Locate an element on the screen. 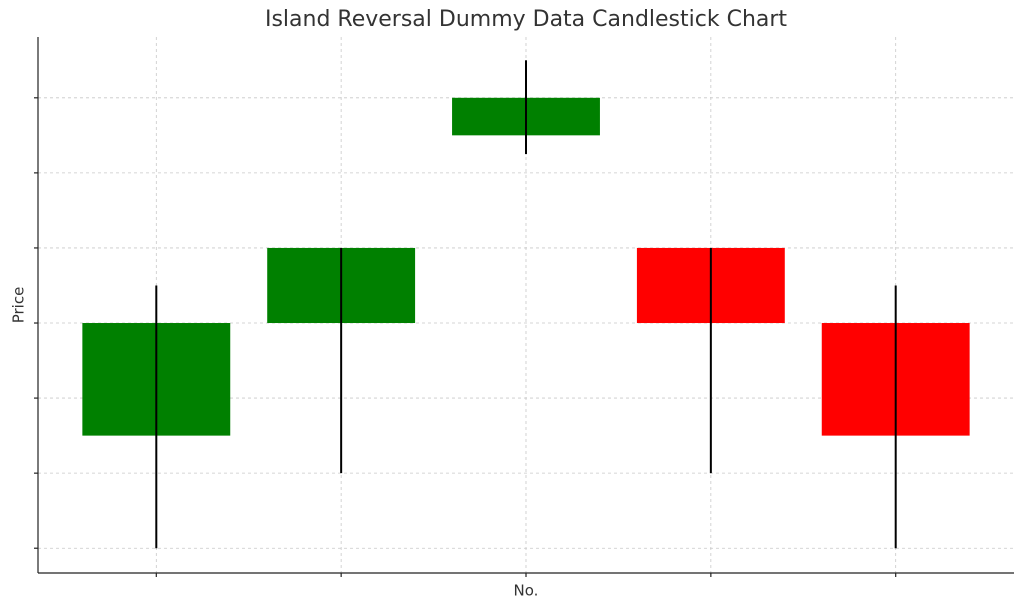  y-axis-label: Price is located at coordinates (19, 305).